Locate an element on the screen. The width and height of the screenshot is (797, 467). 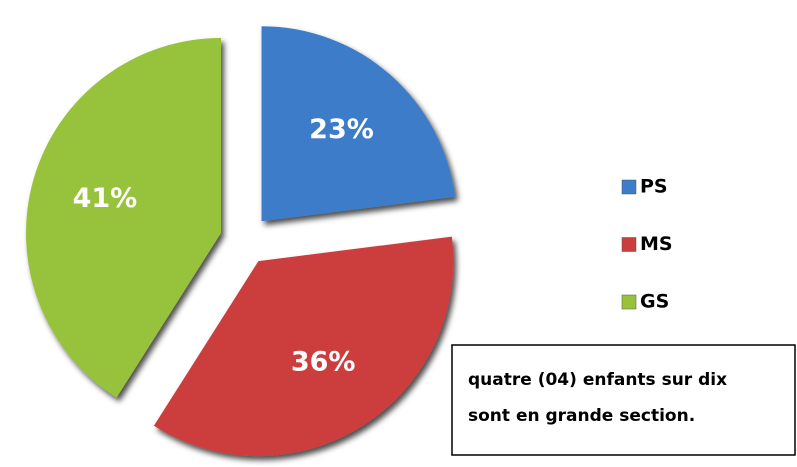
pie-slice is located at coordinates (358, 124).